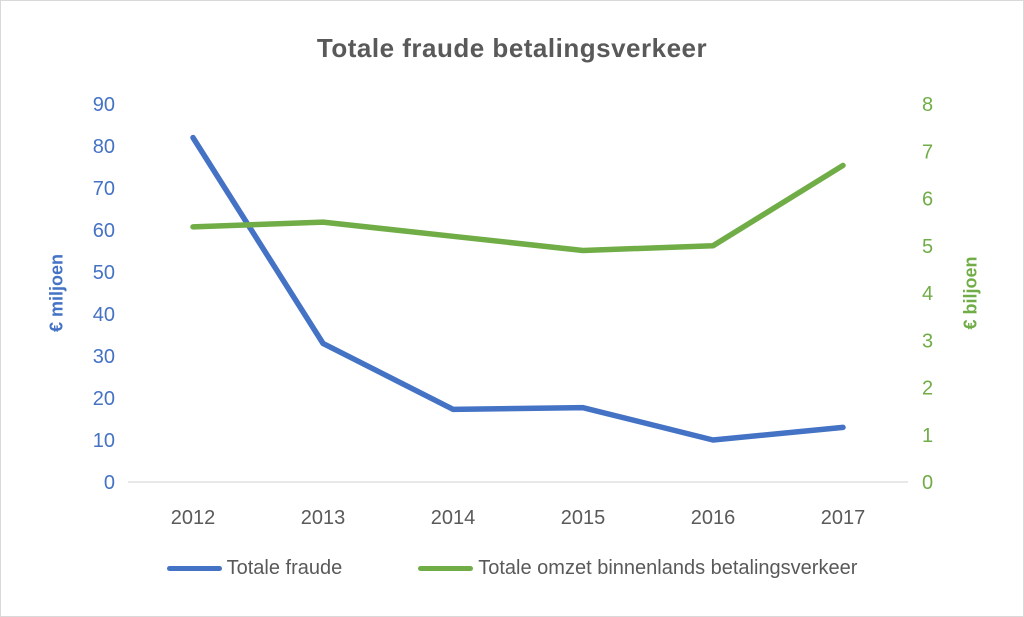 The height and width of the screenshot is (617, 1024). Describe the element at coordinates (109, 483) in the screenshot. I see `left-axis-tick-label: 0` at that location.